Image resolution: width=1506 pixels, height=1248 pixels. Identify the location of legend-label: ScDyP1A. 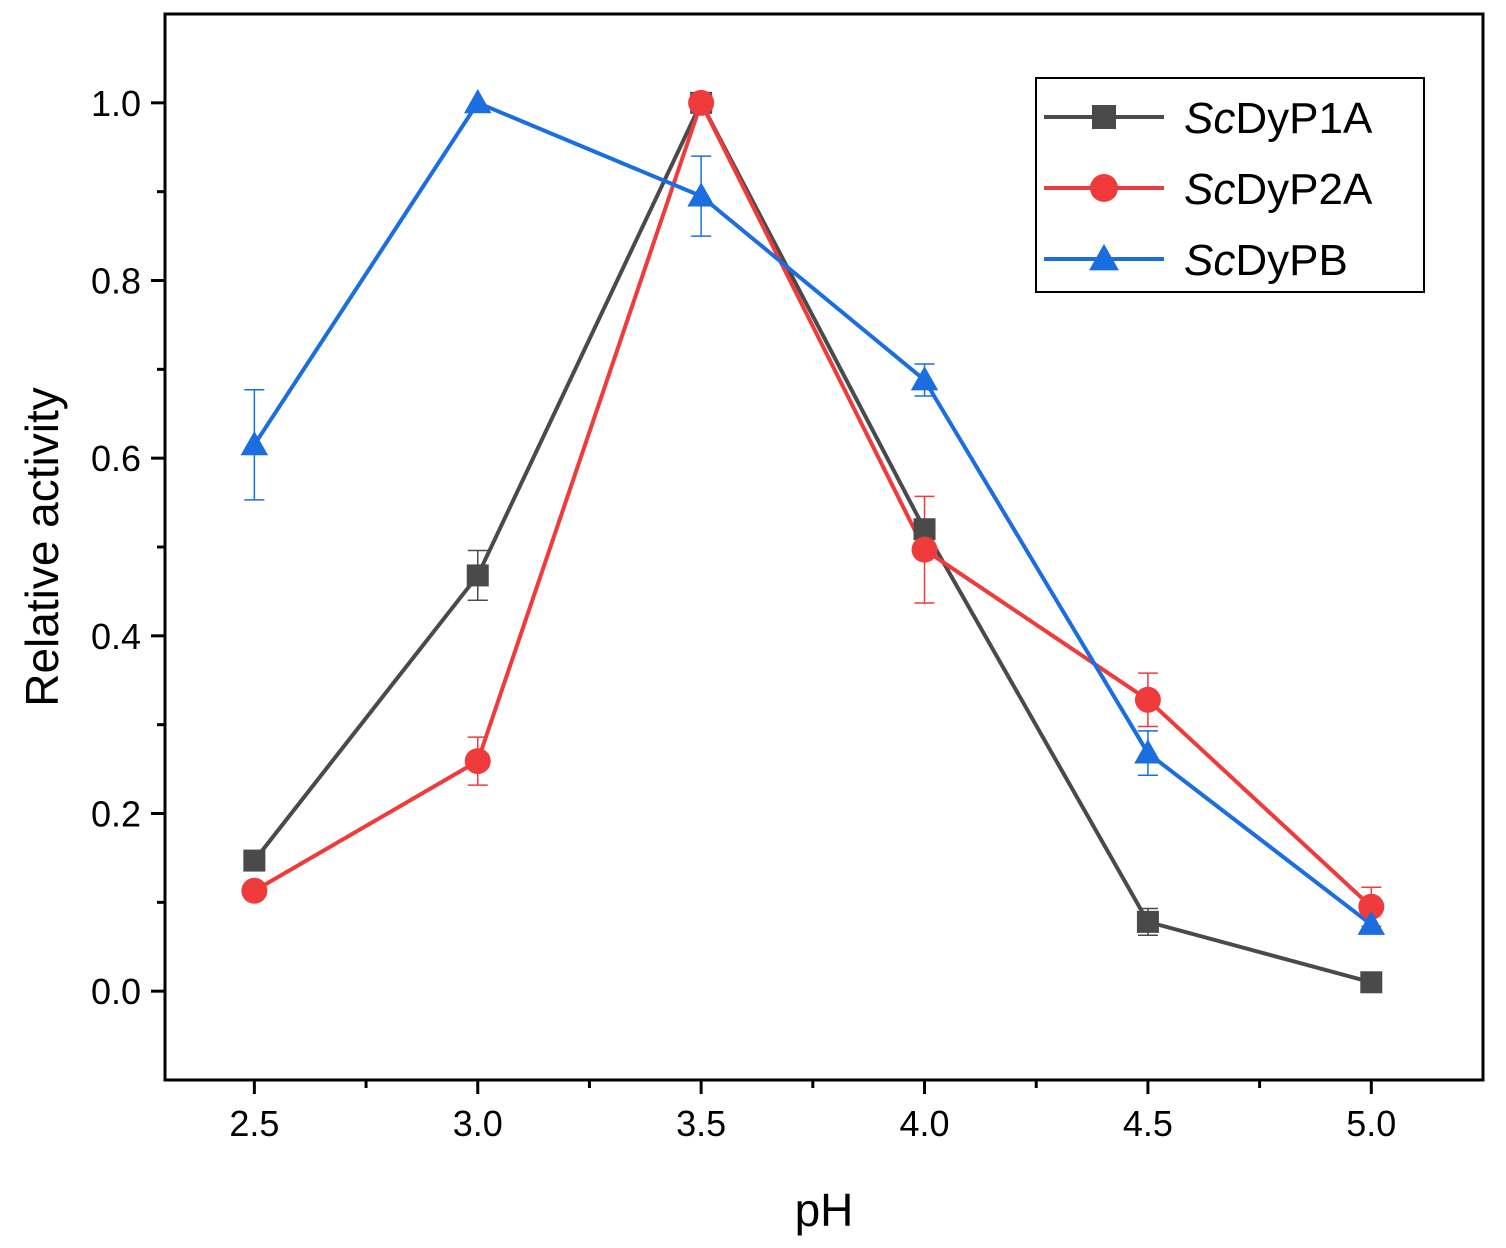
(1278, 118).